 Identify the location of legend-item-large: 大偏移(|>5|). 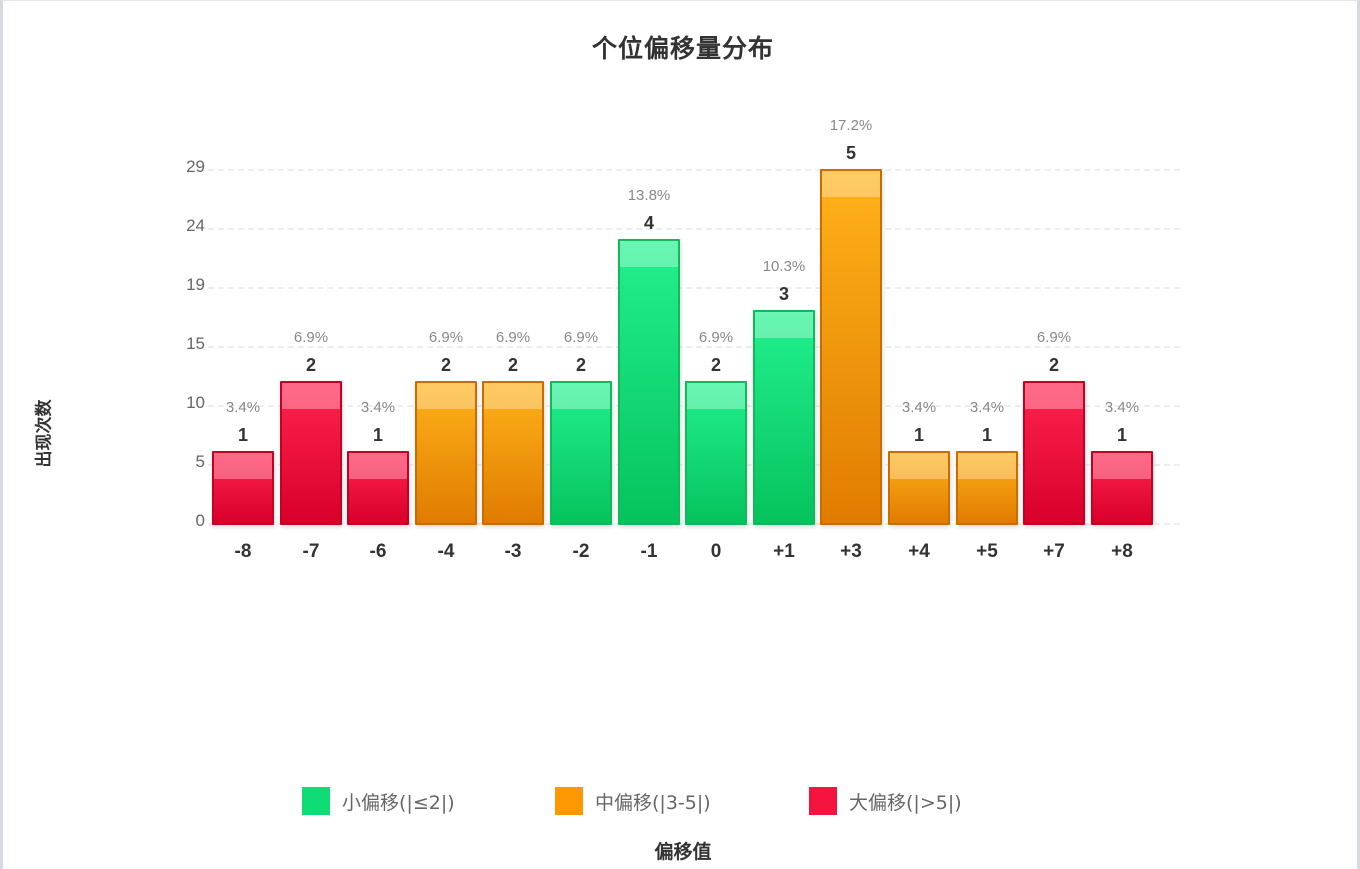
(885, 801).